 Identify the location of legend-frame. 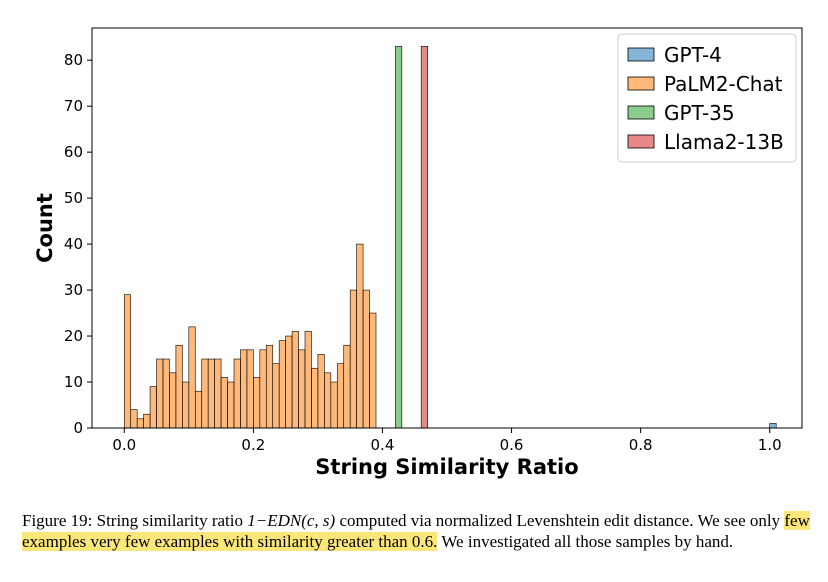
(707, 98).